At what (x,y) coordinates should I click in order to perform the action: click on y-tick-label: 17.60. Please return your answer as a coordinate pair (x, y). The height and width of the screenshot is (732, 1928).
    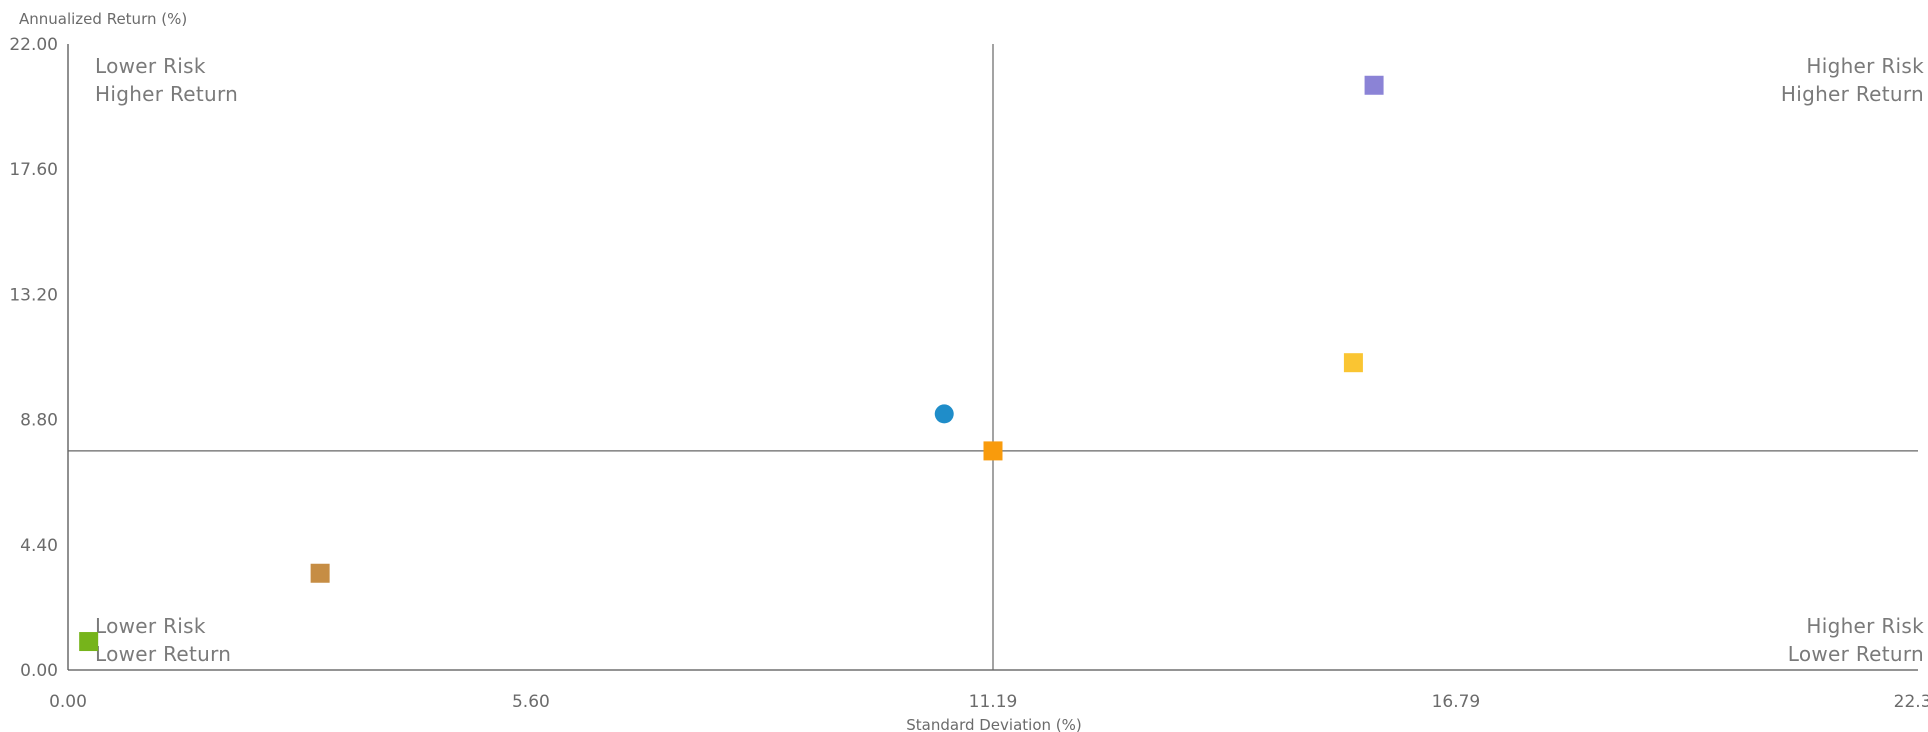
    Looking at the image, I should click on (33, 170).